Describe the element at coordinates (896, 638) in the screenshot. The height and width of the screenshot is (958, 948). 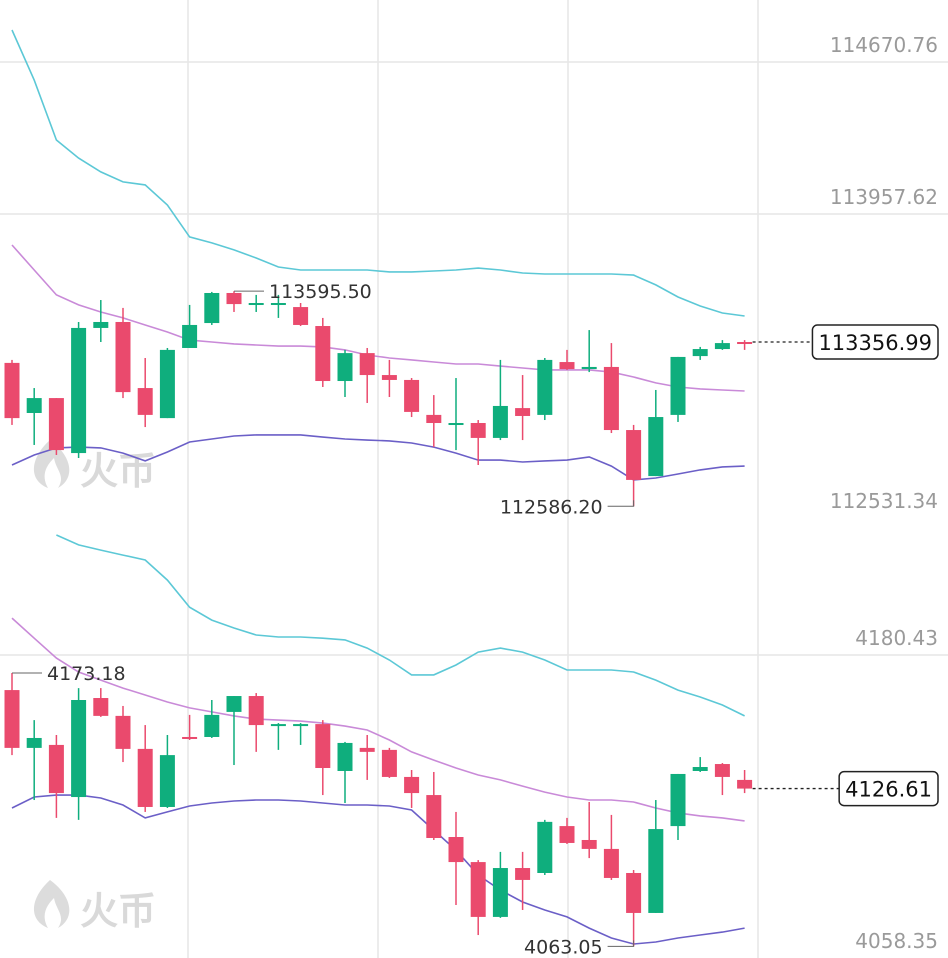
I see `y-tick-label: 4180.43` at that location.